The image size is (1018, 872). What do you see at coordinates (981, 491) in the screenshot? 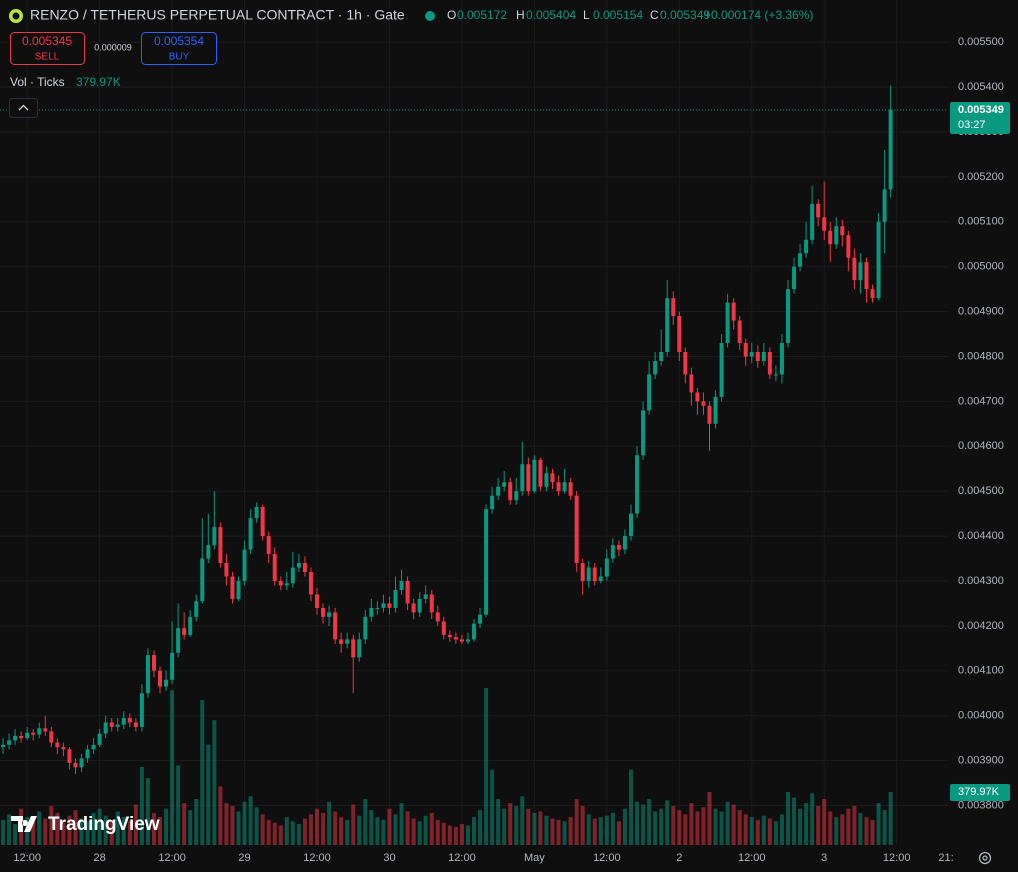
I see `y-tick-label: 0.004500` at bounding box center [981, 491].